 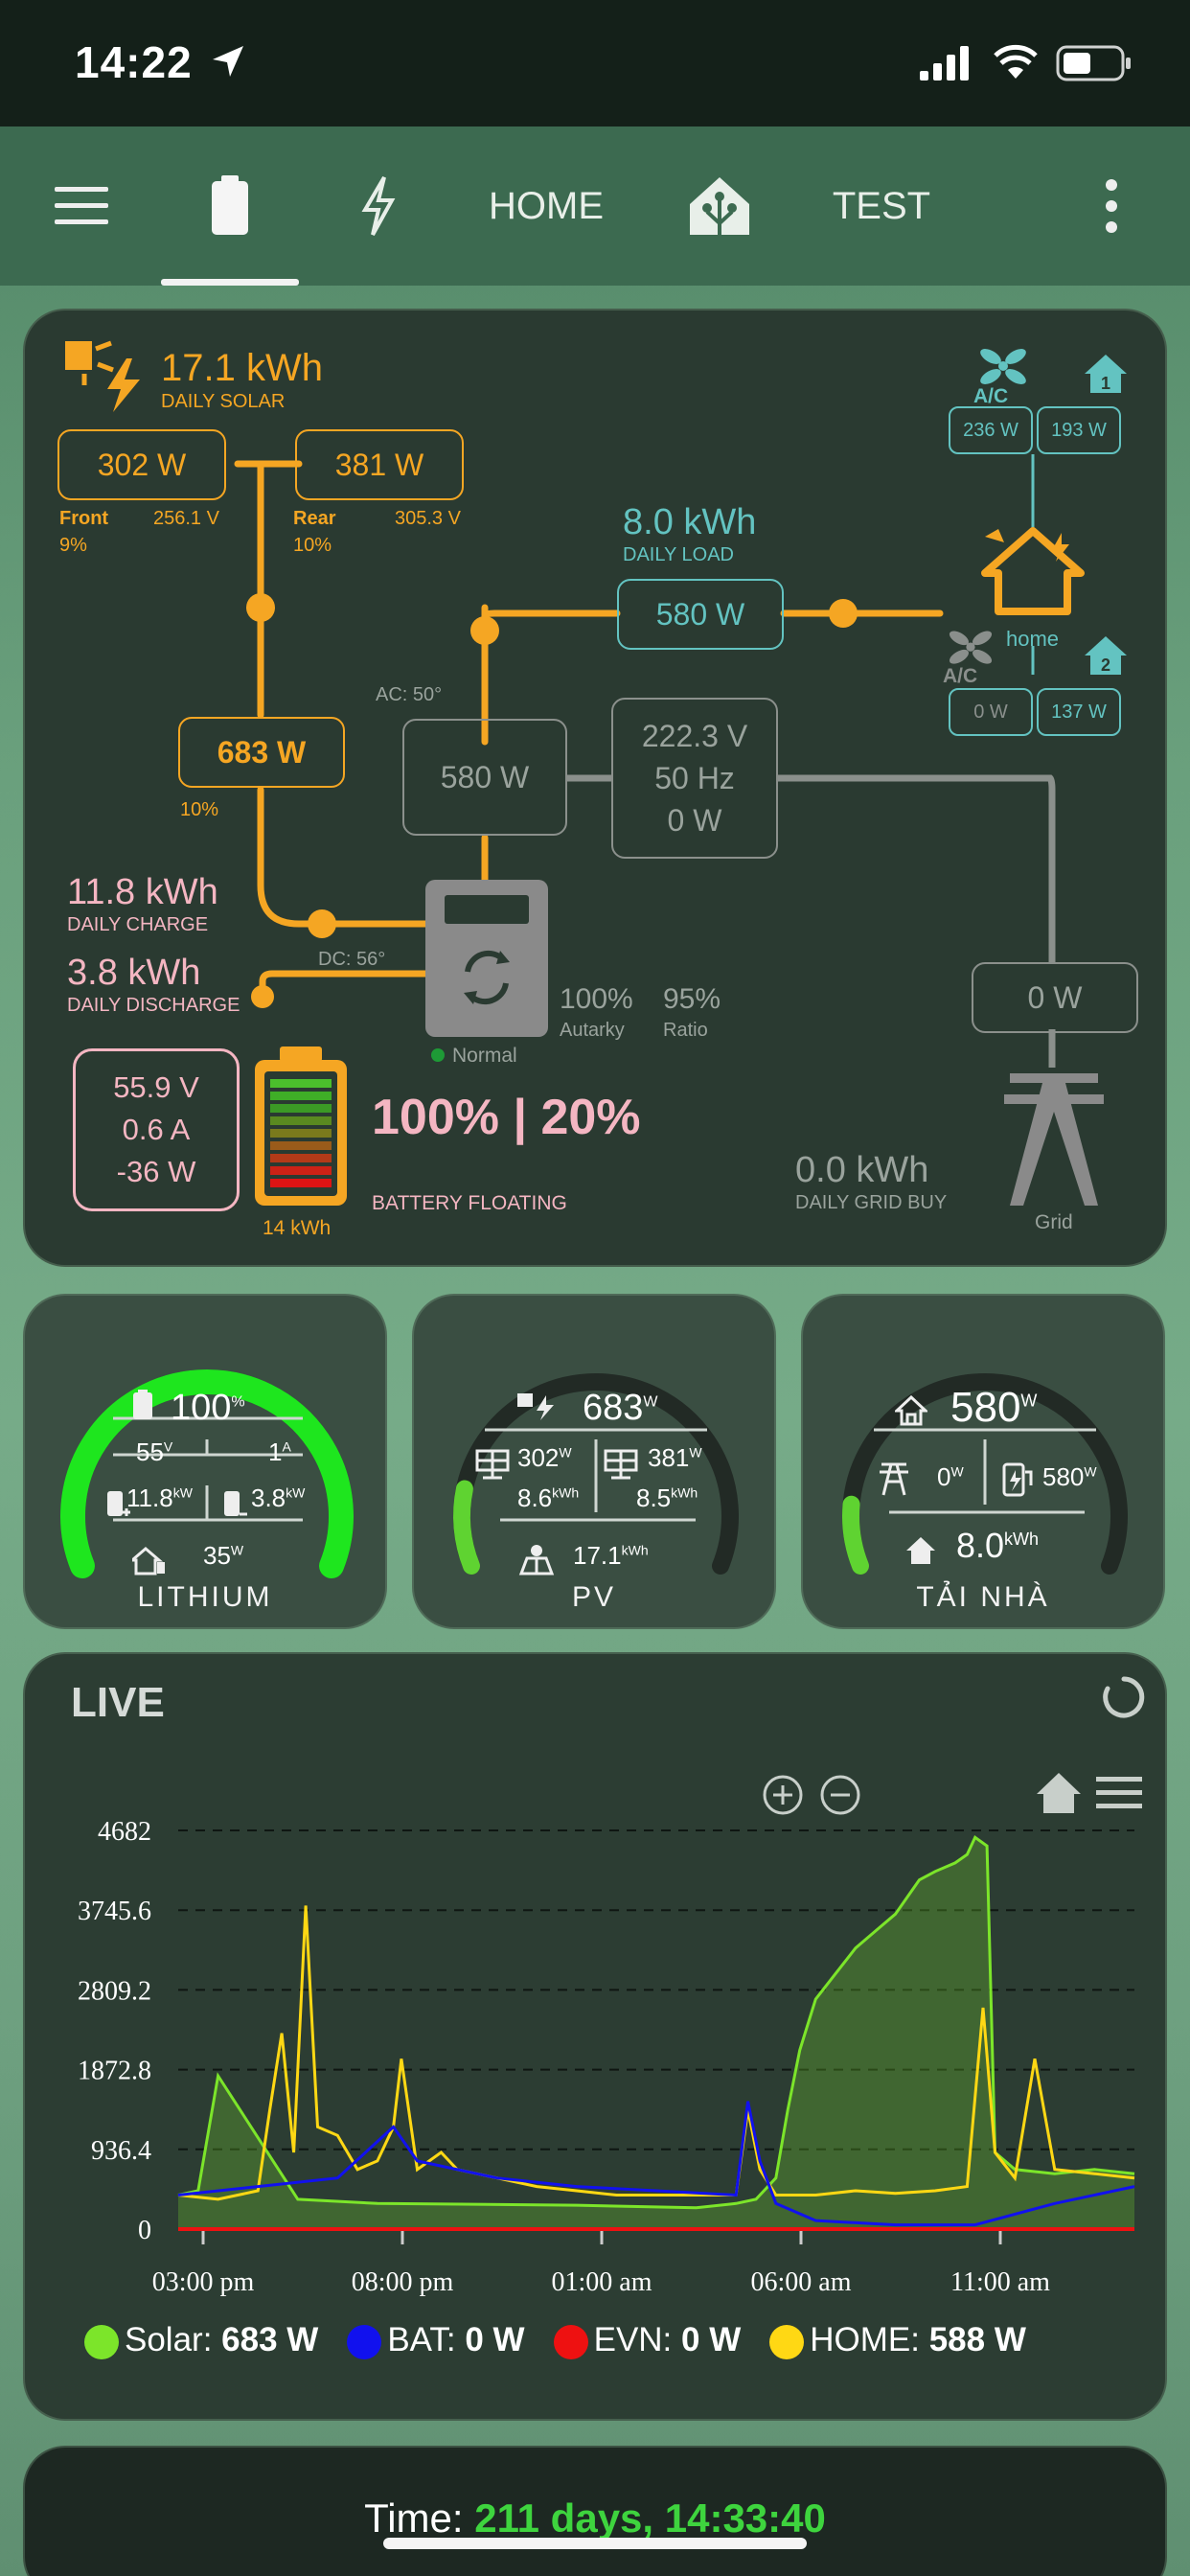 I want to click on daily-solar-value: 17.1 kWh, so click(x=242, y=368).